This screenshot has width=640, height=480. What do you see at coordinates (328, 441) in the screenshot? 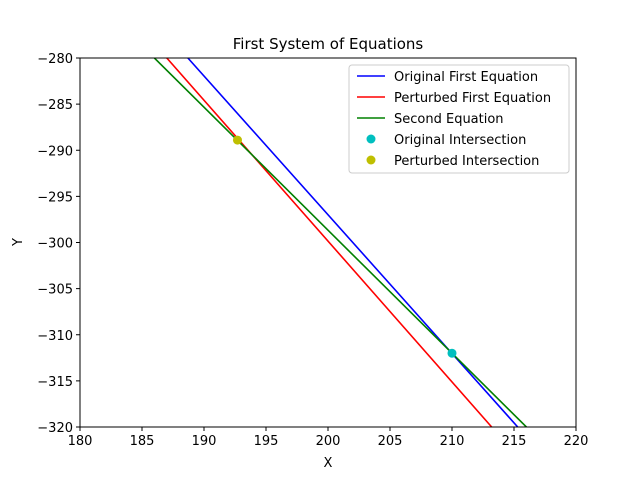
I see `x-tick-label: 200` at bounding box center [328, 441].